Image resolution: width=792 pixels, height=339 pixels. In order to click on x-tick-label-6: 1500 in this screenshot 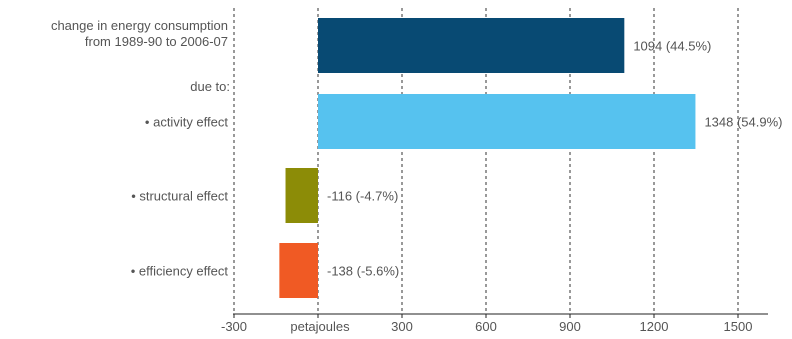, I will do `click(738, 326)`.